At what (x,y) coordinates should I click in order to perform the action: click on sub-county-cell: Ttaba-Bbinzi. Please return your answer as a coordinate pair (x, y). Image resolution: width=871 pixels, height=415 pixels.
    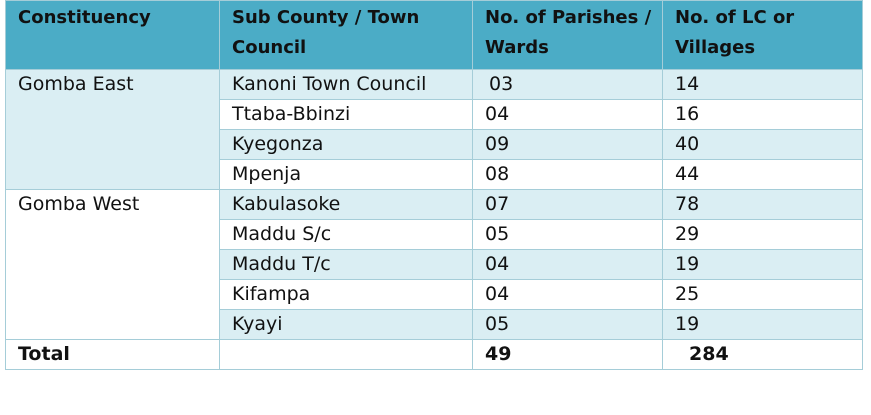
    Looking at the image, I should click on (346, 114).